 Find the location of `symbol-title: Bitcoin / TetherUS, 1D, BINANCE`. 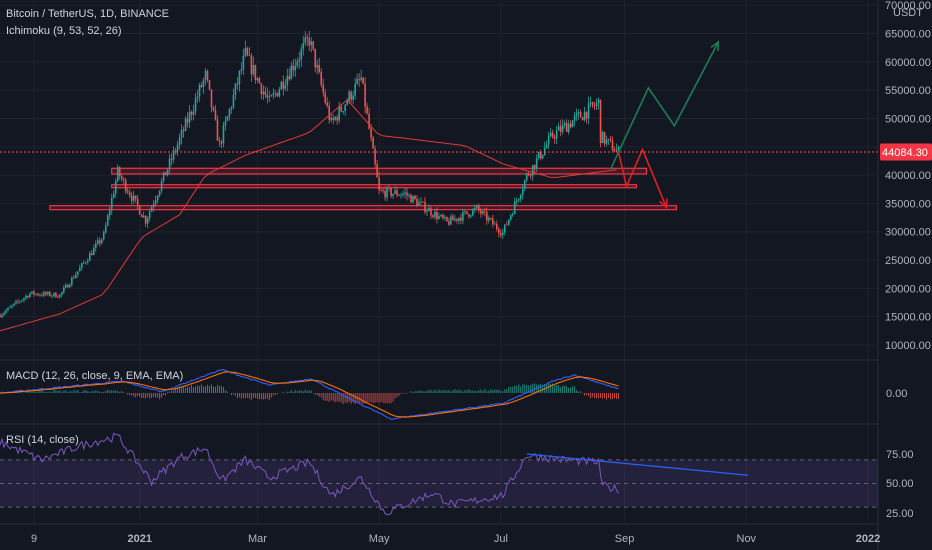

symbol-title: Bitcoin / TetherUS, 1D, BINANCE is located at coordinates (87, 14).